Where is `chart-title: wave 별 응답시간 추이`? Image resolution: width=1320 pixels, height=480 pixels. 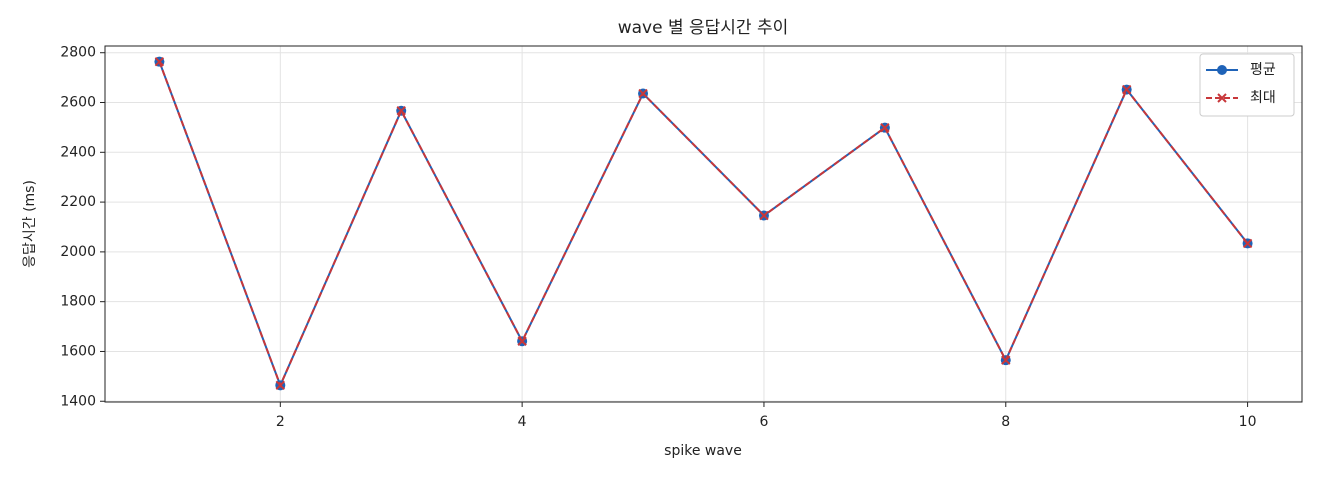
chart-title: wave 별 응답시간 추이 is located at coordinates (703, 28).